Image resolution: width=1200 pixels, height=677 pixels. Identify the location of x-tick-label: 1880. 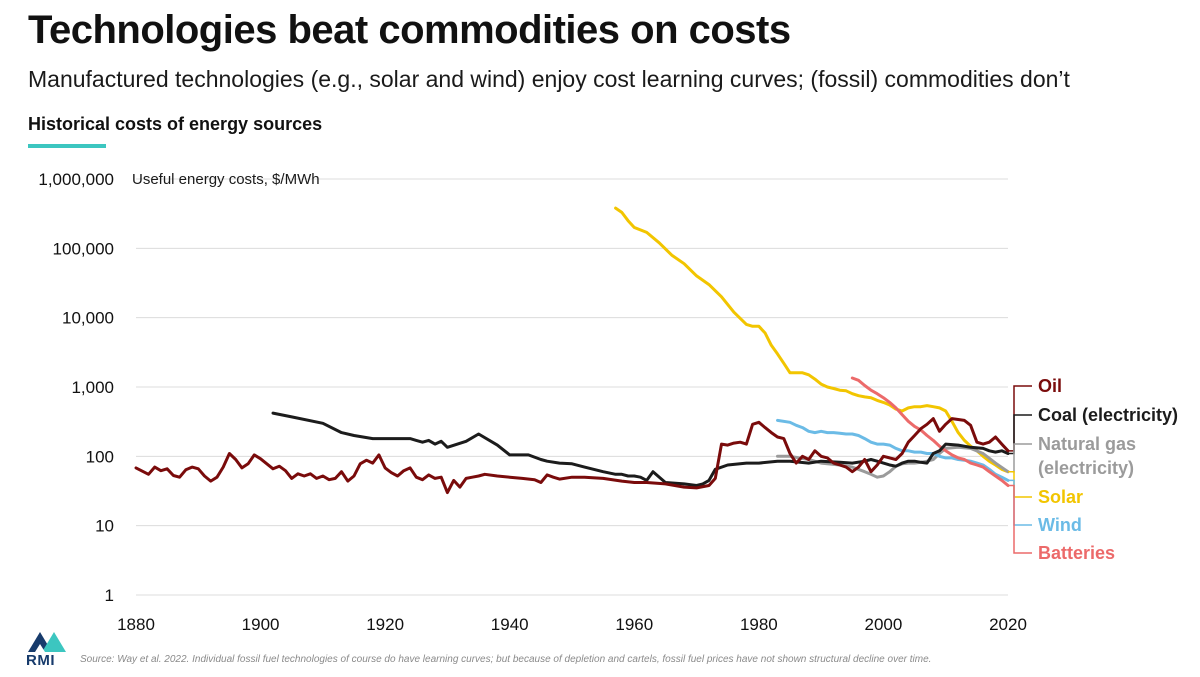
(136, 624).